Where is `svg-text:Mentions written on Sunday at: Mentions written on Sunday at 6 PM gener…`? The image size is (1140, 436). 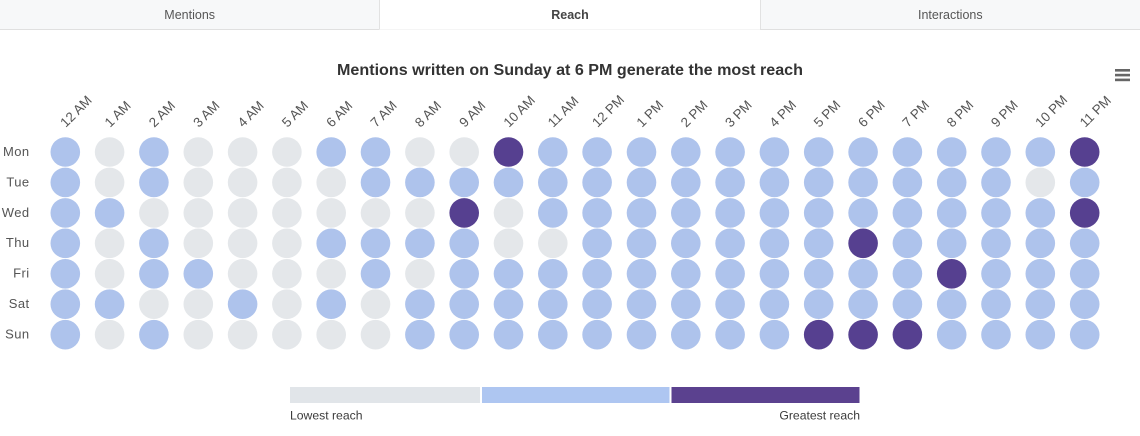 svg-text:Mentions written on Sunday at: Mentions written on Sunday at 6 PM gener… is located at coordinates (570, 70).